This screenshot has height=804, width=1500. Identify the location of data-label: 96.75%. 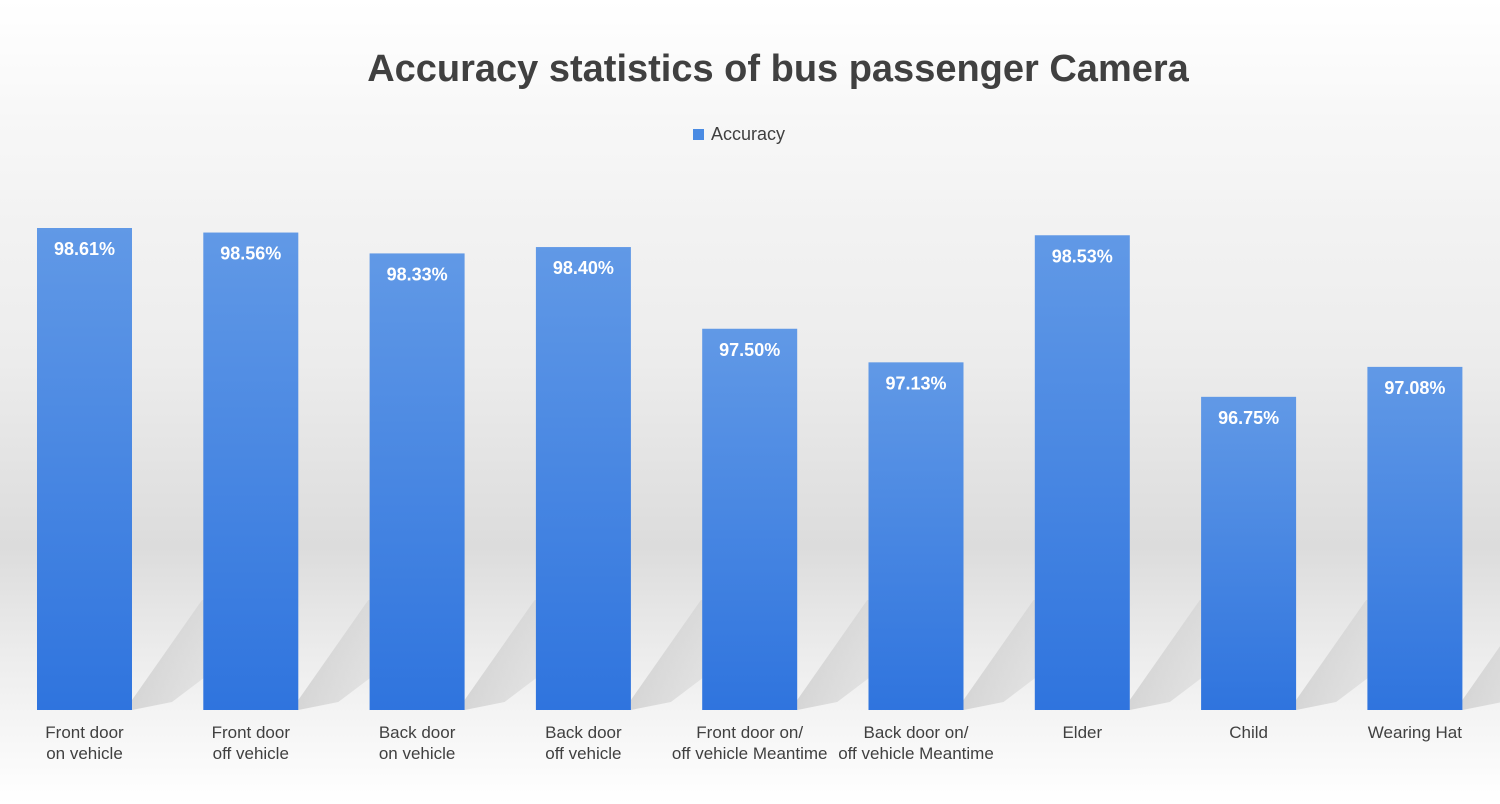
(1248, 418).